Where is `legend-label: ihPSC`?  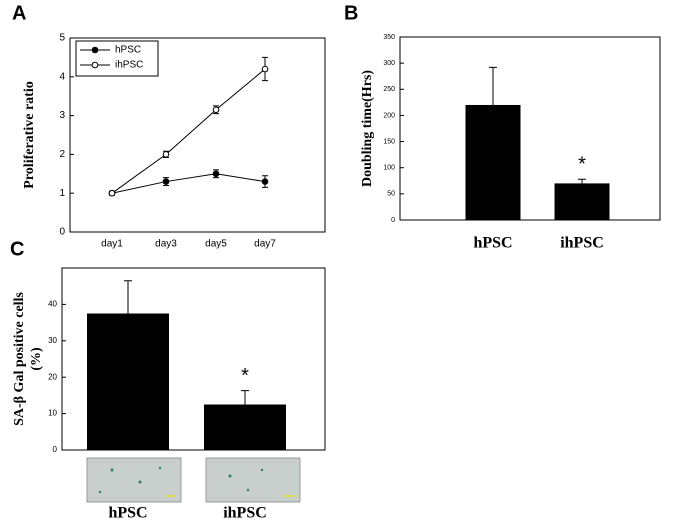 legend-label: ihPSC is located at coordinates (129, 65).